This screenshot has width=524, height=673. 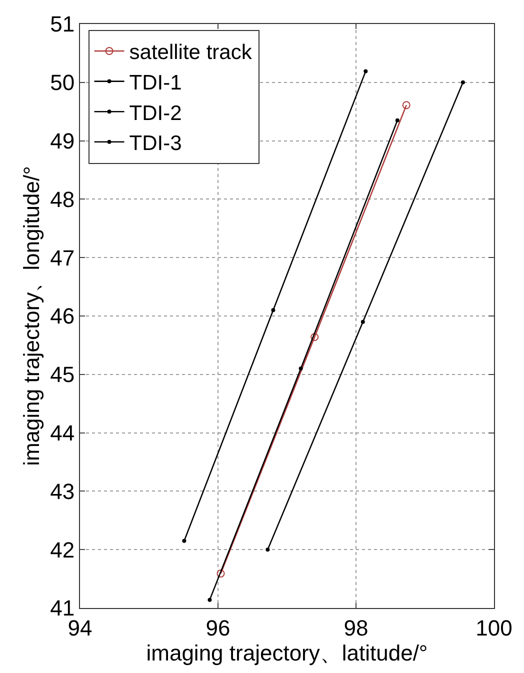 What do you see at coordinates (62, 83) in the screenshot?
I see `y-tick-label: 50` at bounding box center [62, 83].